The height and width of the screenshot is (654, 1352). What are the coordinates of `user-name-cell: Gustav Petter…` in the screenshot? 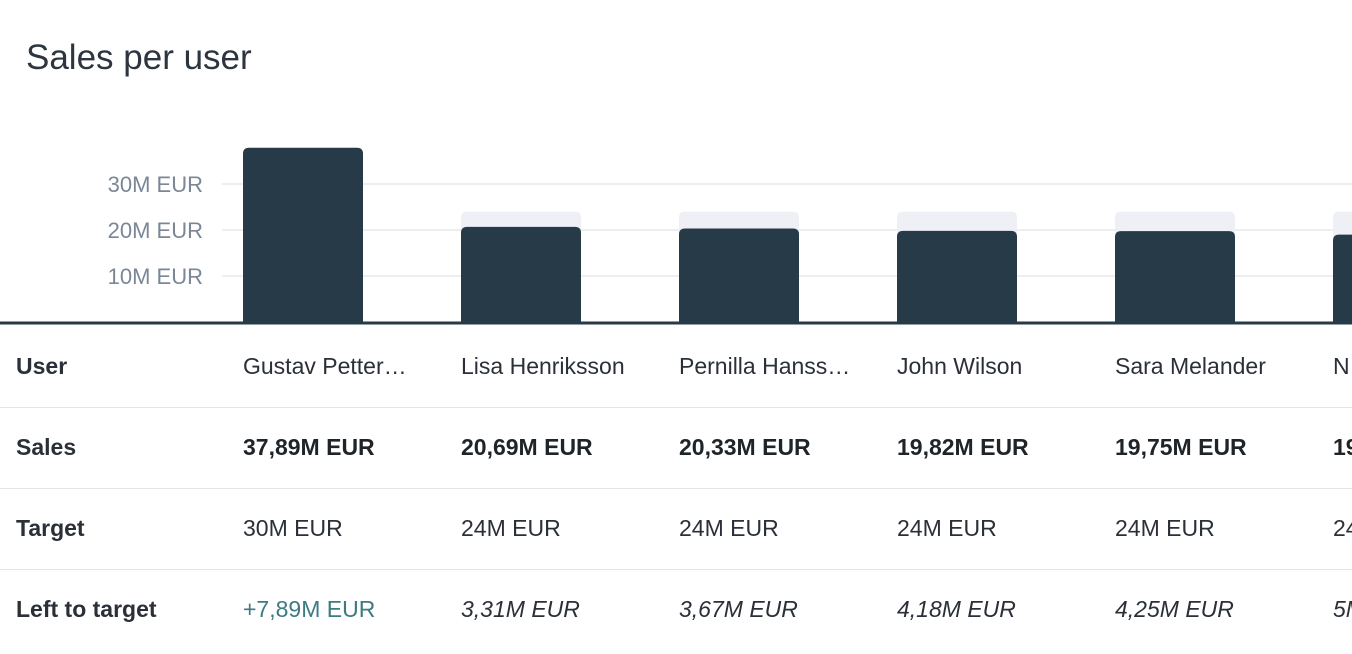 It's located at (325, 365).